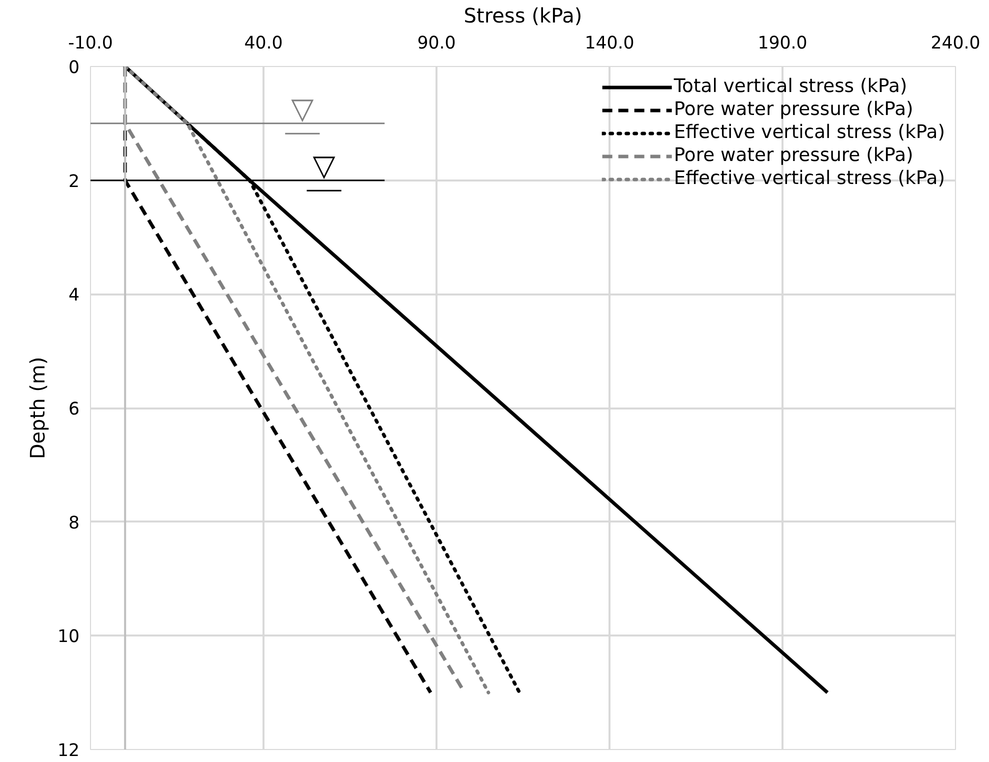  What do you see at coordinates (90, 44) in the screenshot?
I see `x-tick-label: -10.0` at bounding box center [90, 44].